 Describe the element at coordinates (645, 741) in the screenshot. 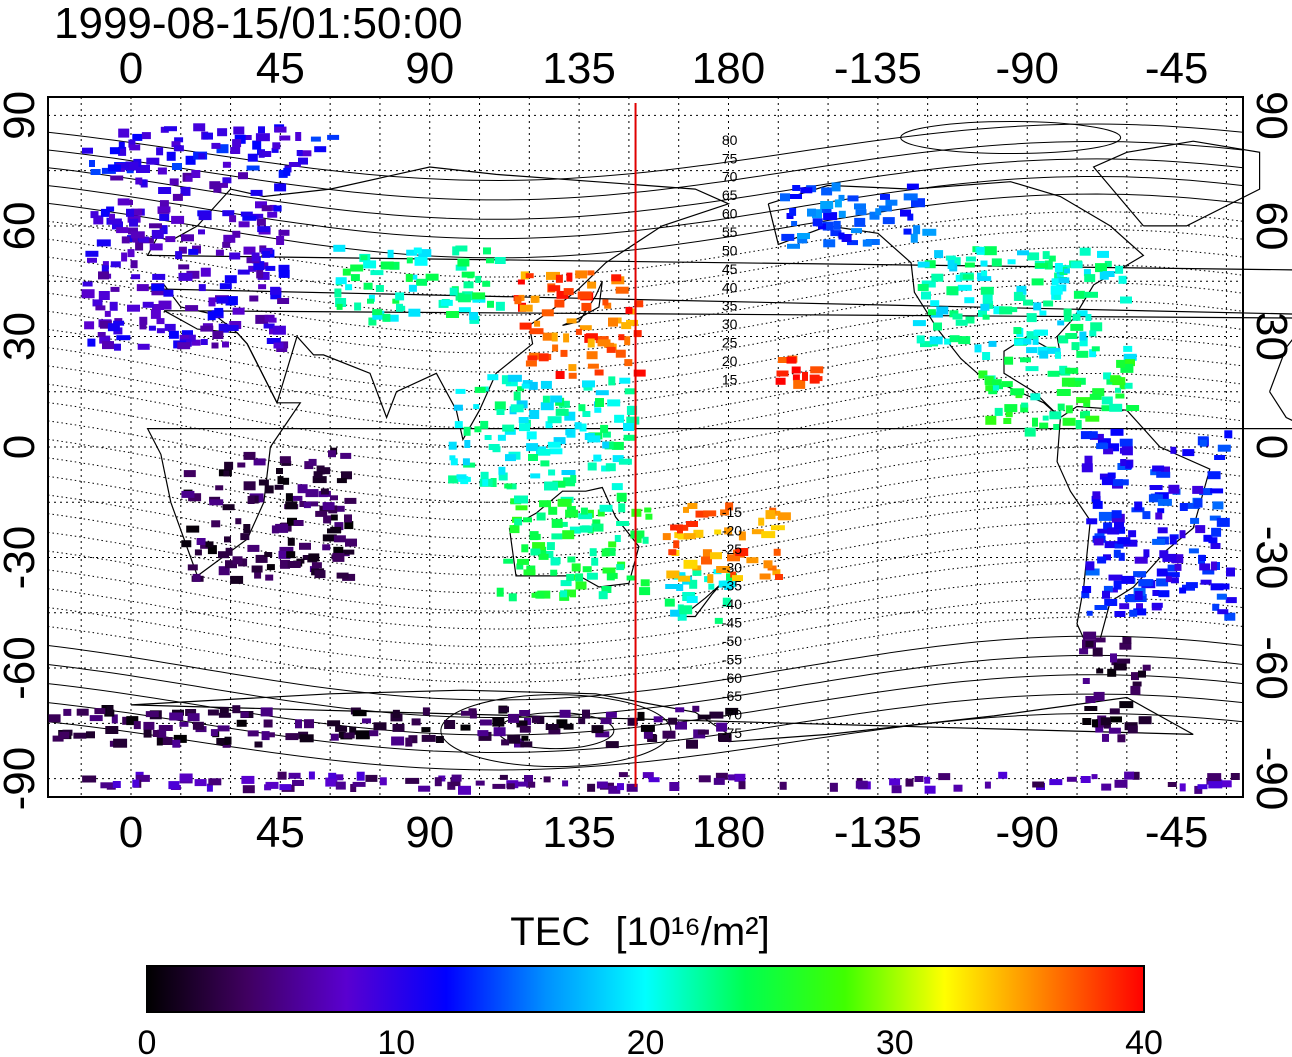

I see `contour-line` at that location.